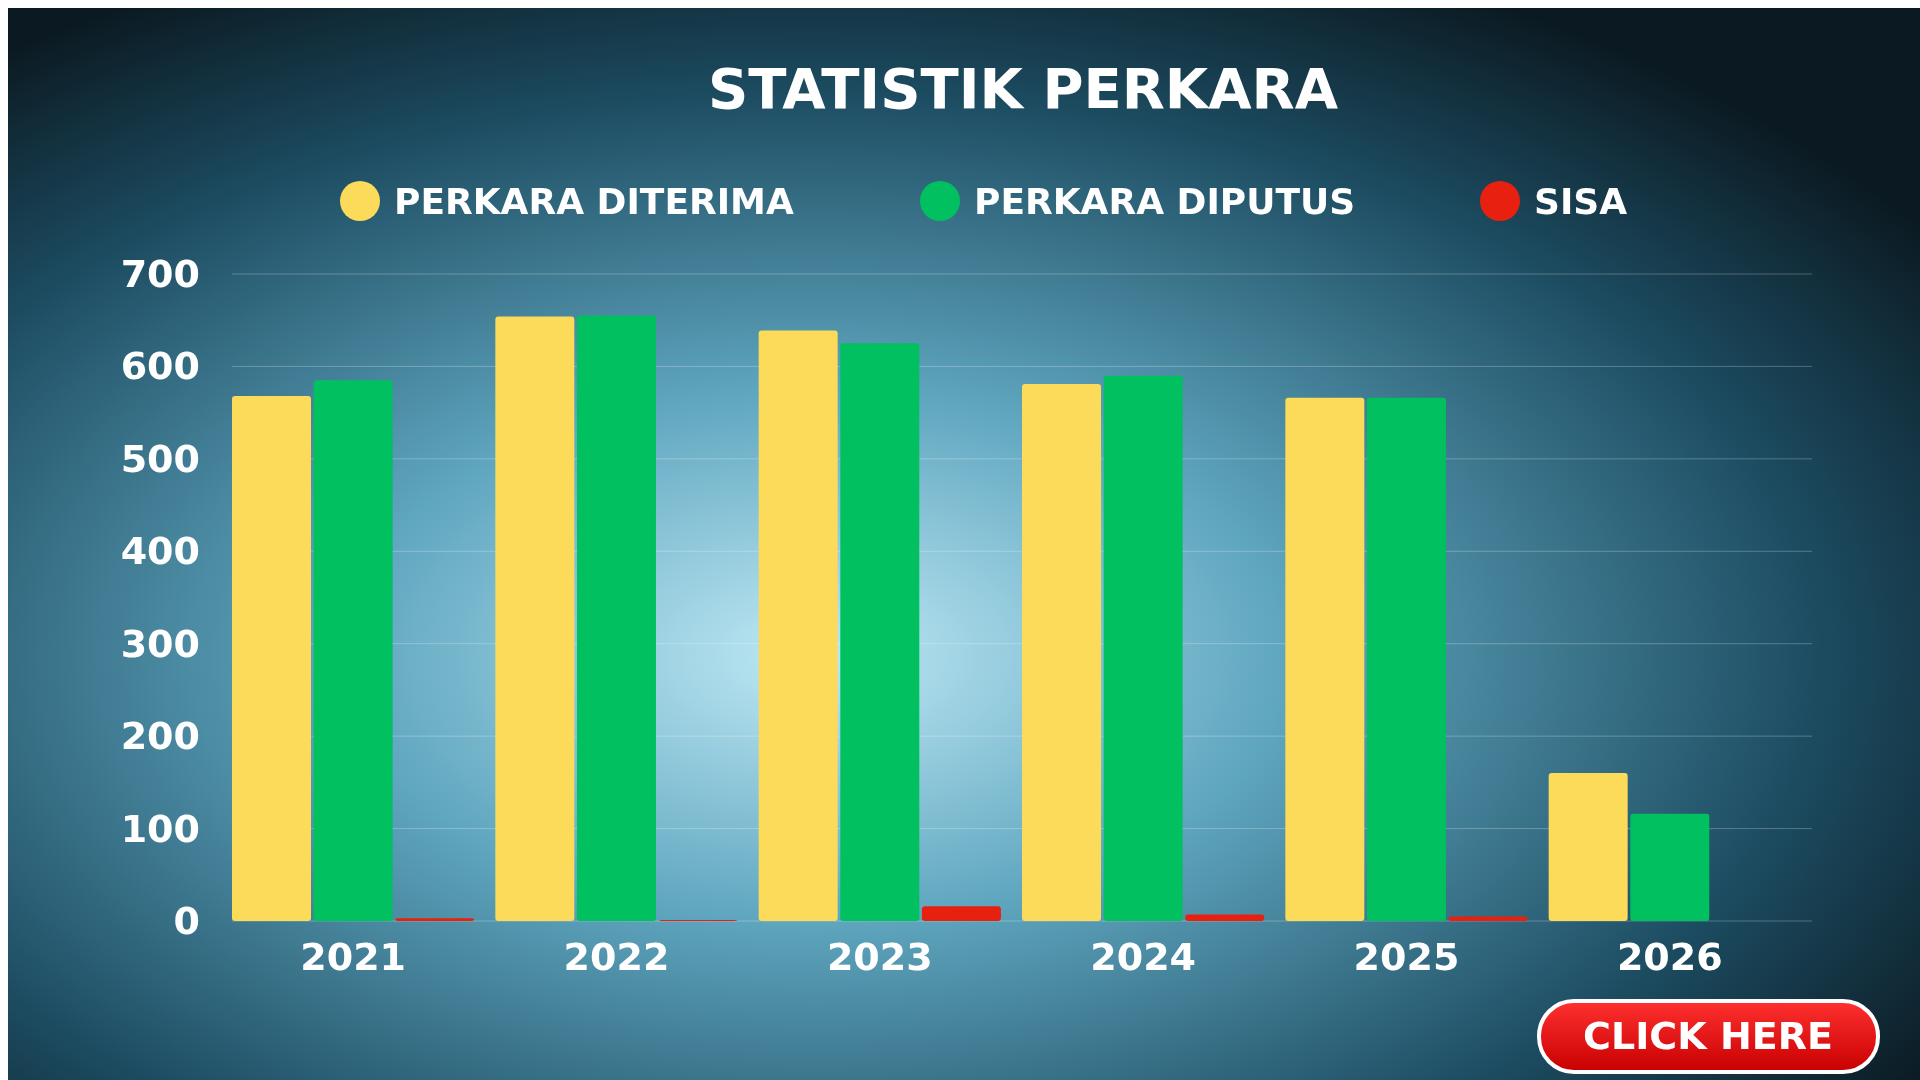 This screenshot has height=1080, width=1920. I want to click on x-tick-label: 2023, so click(879, 957).